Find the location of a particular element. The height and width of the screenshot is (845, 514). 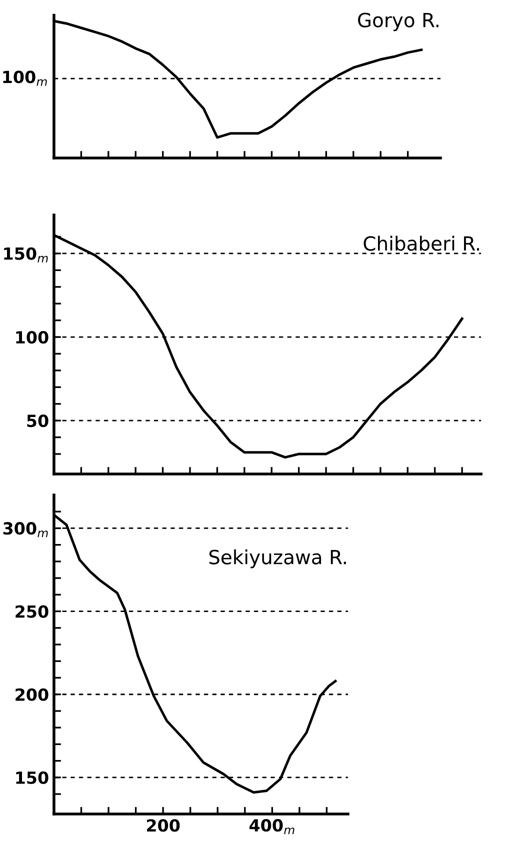

text: Sekiyuzawa R. is located at coordinates (277, 558).